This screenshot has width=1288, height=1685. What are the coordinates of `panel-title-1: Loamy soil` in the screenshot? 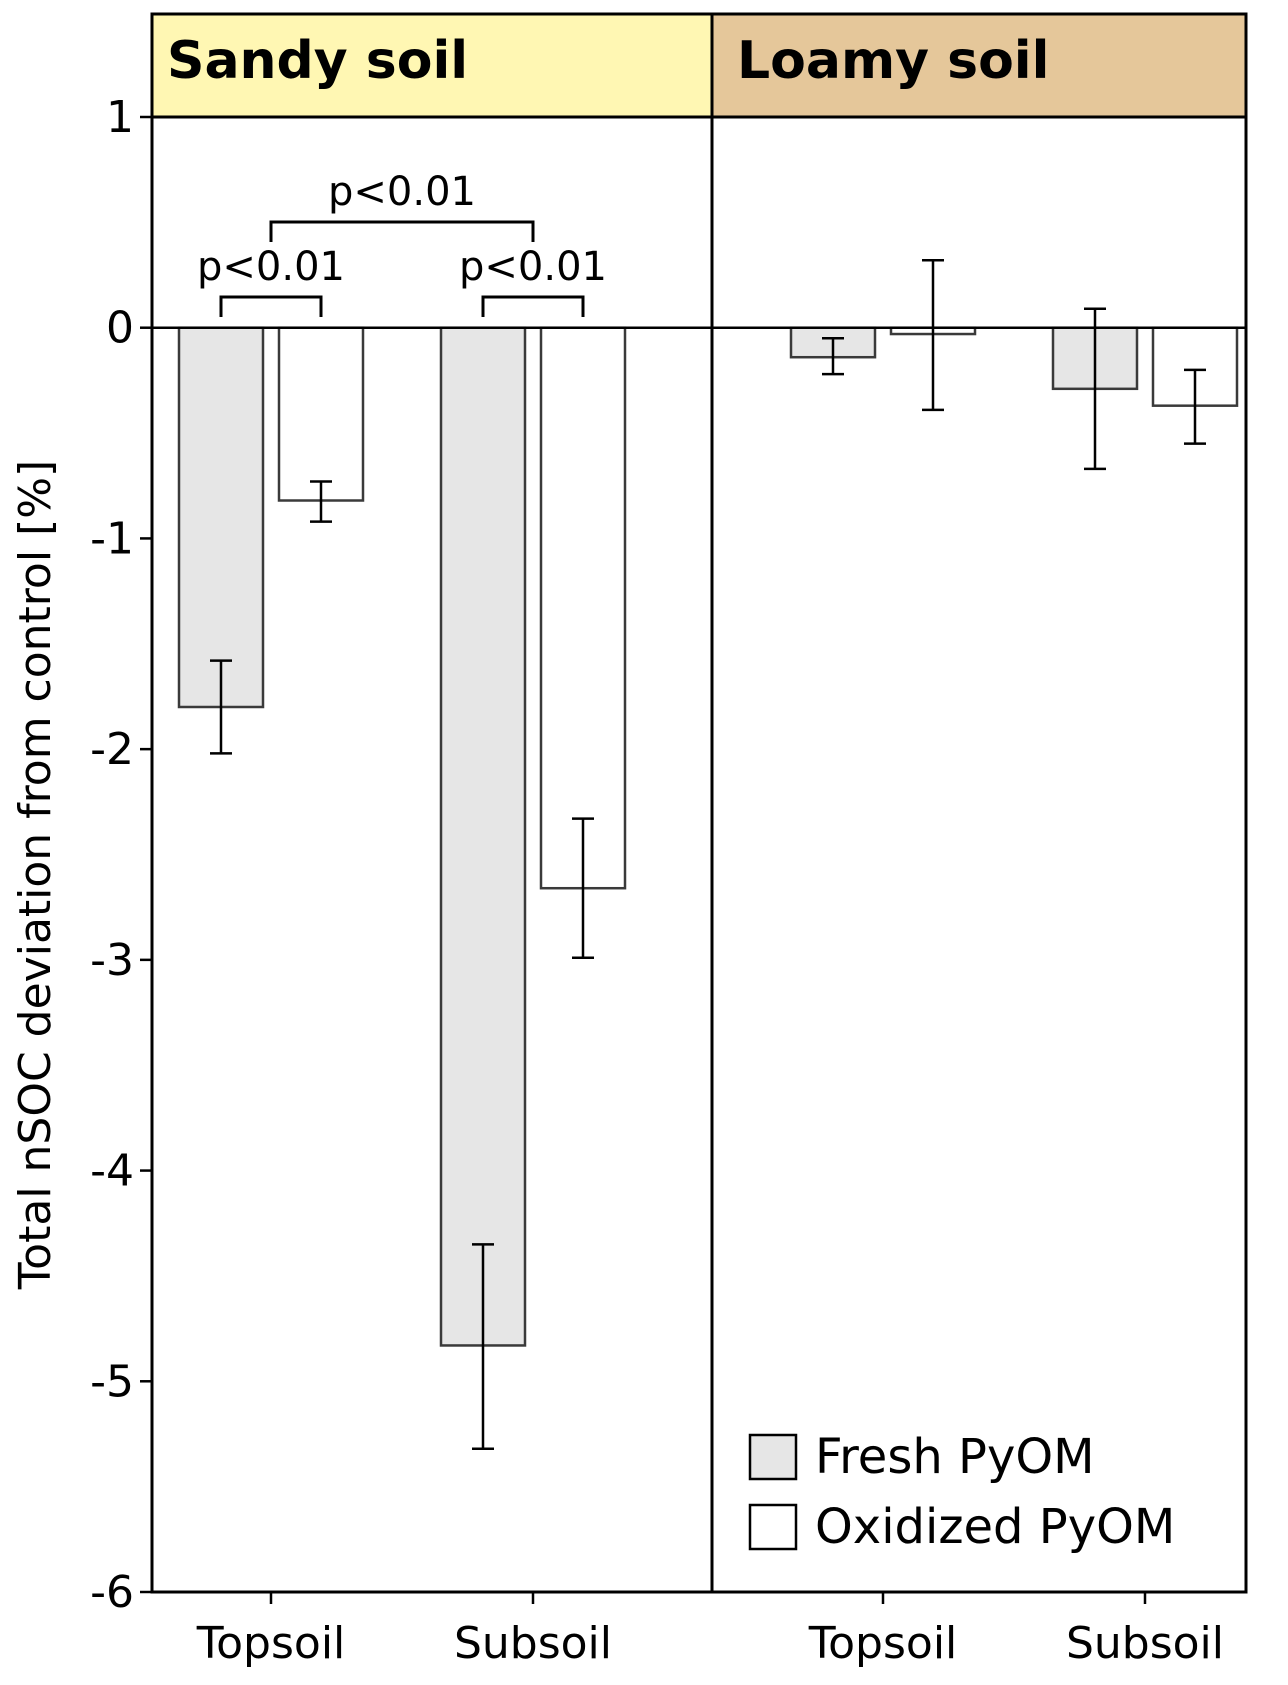 It's located at (893, 61).